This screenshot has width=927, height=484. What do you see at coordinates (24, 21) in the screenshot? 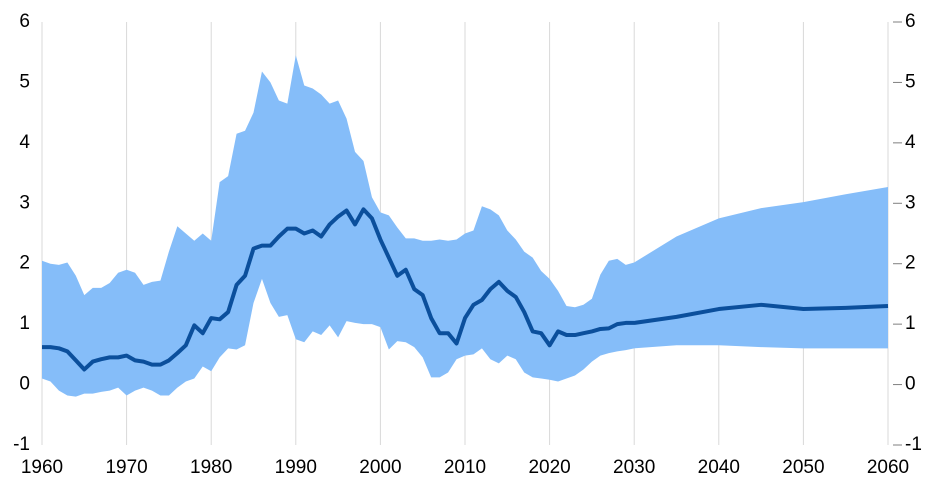
I see `y-tick-label: 6` at bounding box center [24, 21].